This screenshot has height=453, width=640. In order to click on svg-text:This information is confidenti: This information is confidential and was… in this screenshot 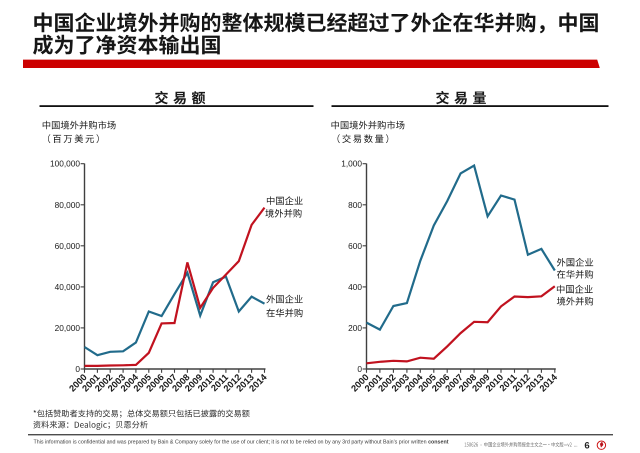, I will do `click(241, 442)`.